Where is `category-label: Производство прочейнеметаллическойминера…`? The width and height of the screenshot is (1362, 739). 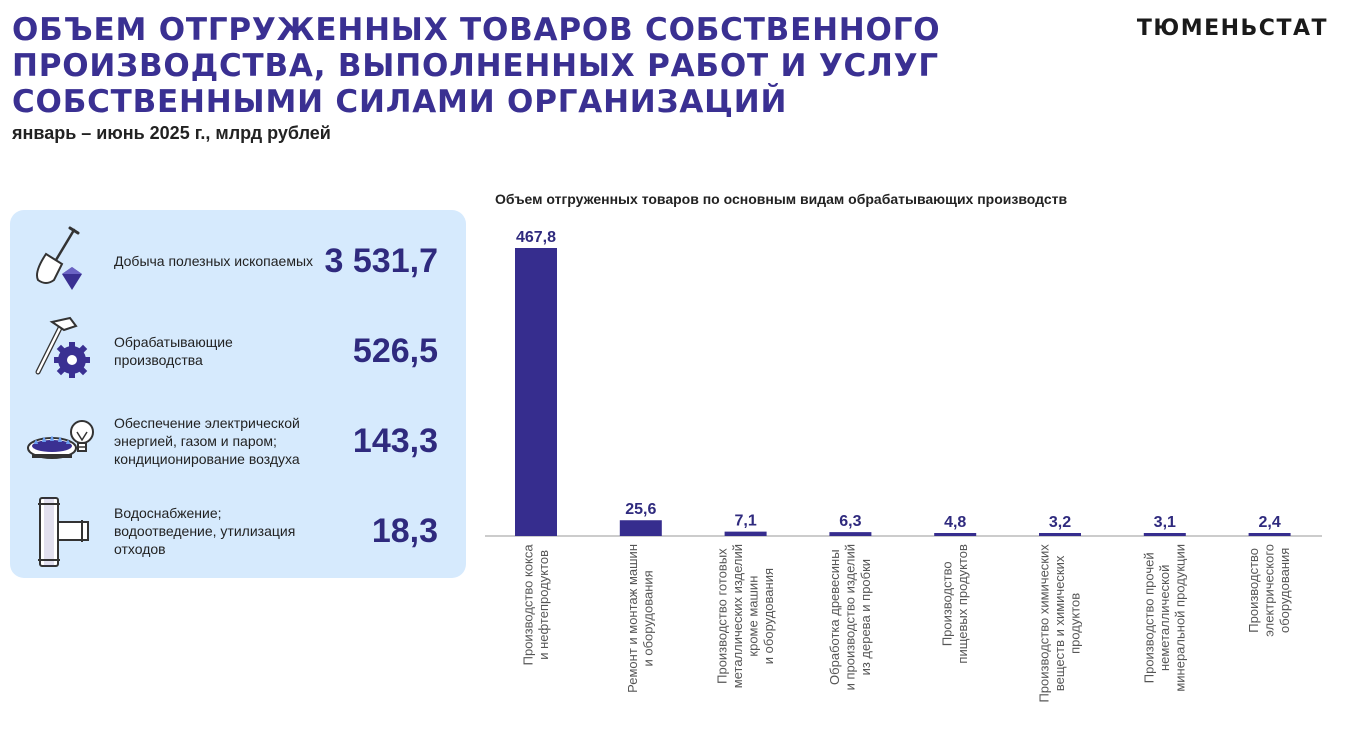
category-label: Производство прочейнеметаллическойминера… is located at coordinates (1164, 618).